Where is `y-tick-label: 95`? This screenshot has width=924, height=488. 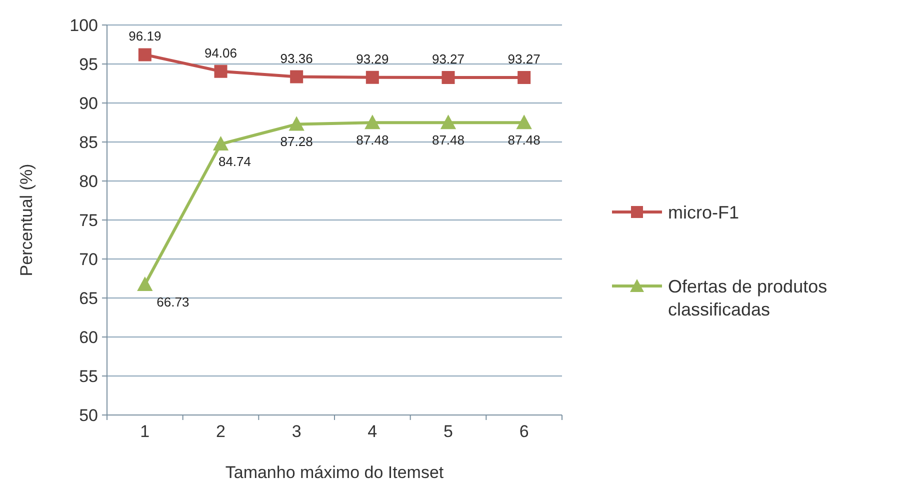 y-tick-label: 95 is located at coordinates (88, 64).